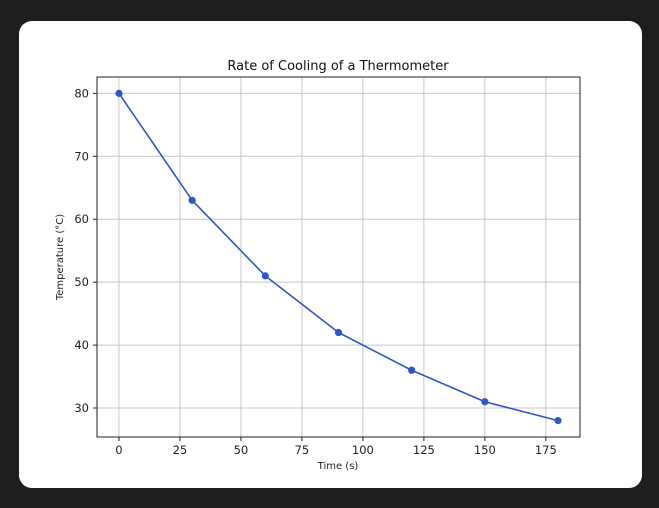 This screenshot has height=508, width=659. What do you see at coordinates (118, 450) in the screenshot?
I see `x-tick-label: 0` at bounding box center [118, 450].